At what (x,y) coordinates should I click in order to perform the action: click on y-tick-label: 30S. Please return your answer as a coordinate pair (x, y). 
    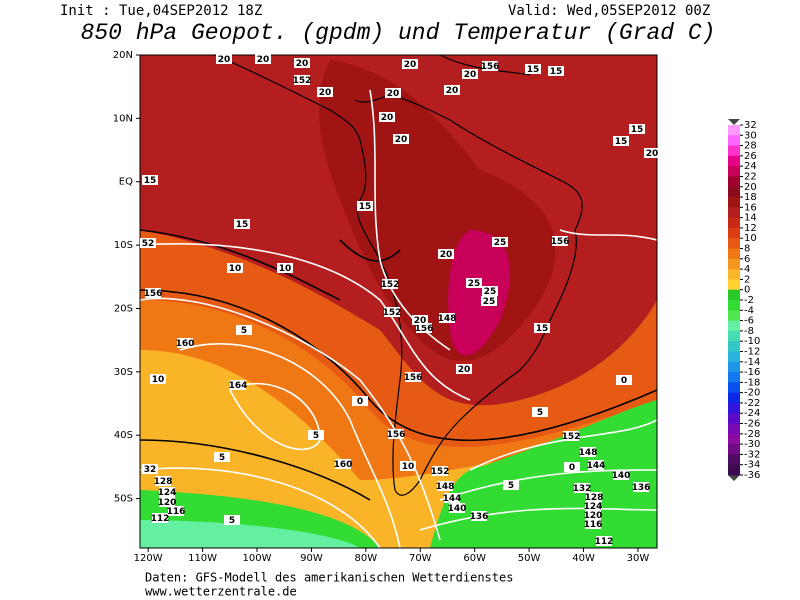
    Looking at the image, I should click on (123, 372).